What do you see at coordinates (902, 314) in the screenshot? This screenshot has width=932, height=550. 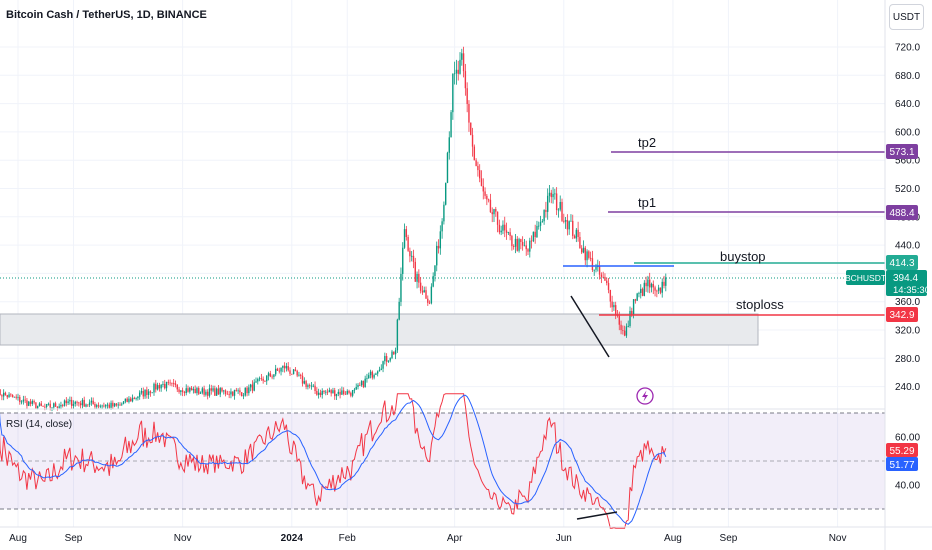 I see `stoploss-price-badge: 342.9` at bounding box center [902, 314].